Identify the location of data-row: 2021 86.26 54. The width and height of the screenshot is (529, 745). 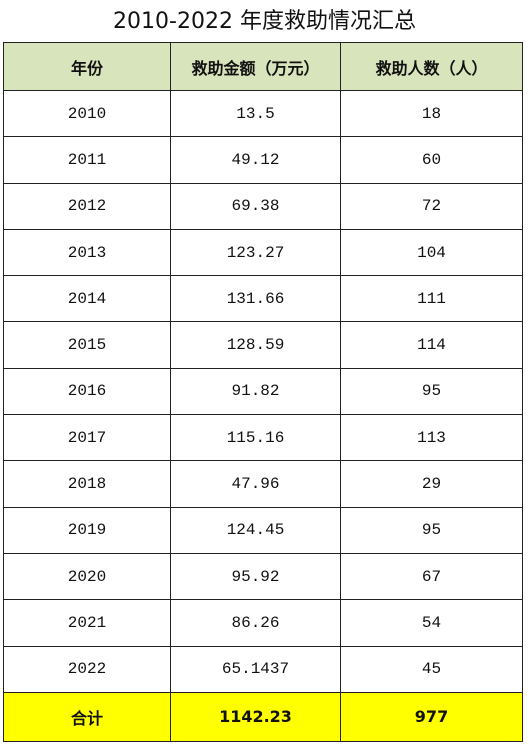
(263, 623).